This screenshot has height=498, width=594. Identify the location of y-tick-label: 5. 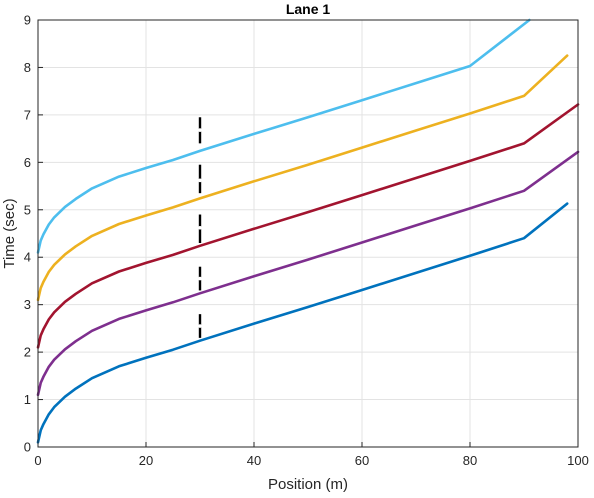
(27, 209).